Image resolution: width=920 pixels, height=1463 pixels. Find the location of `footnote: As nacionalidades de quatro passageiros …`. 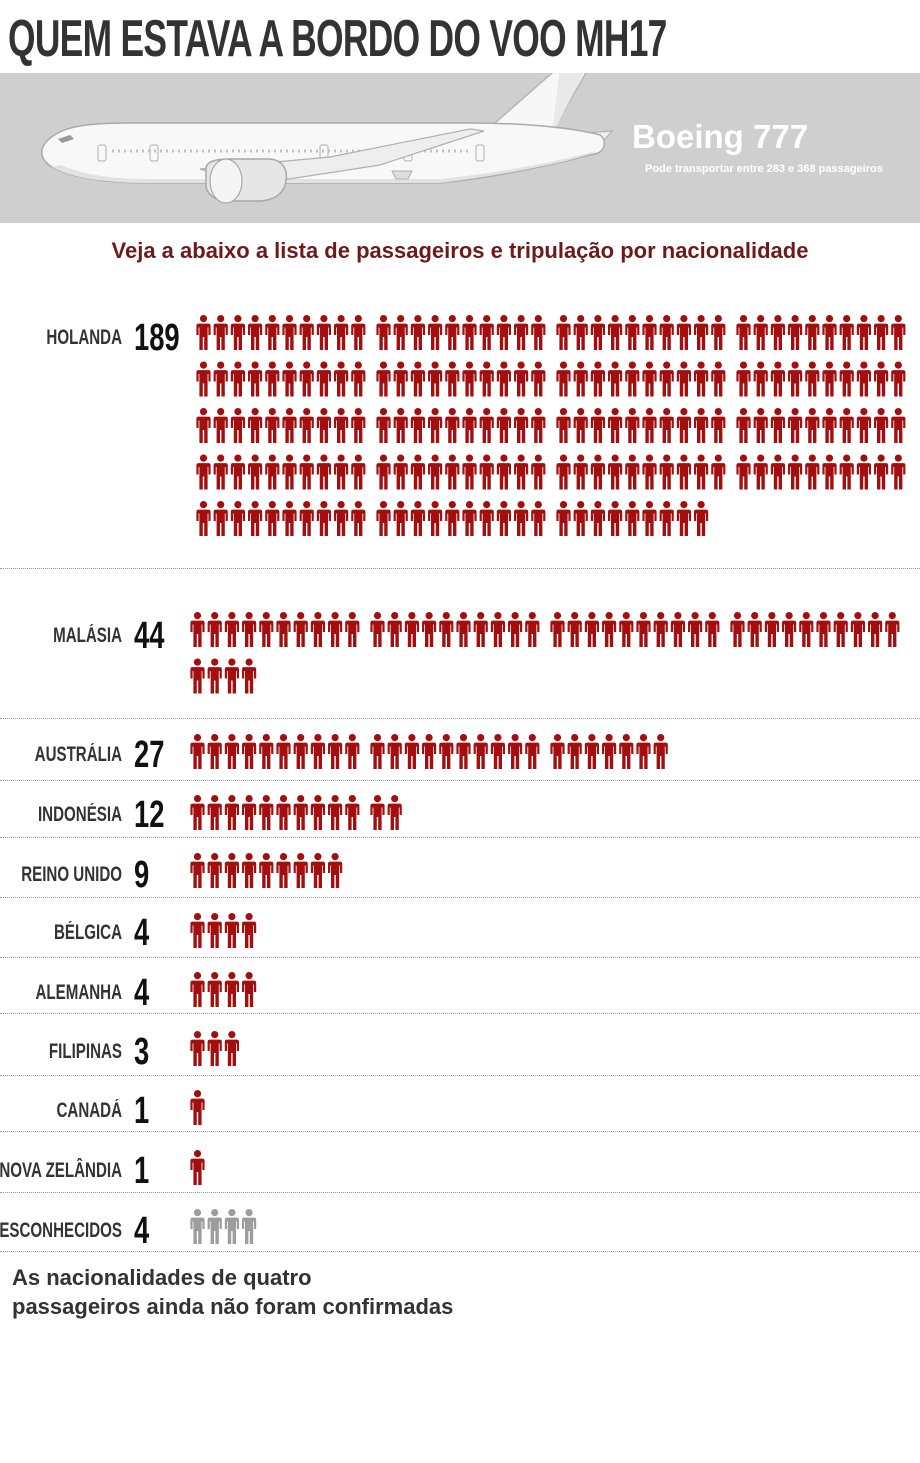

footnote: As nacionalidades de quatro passageiros … is located at coordinates (312, 1292).